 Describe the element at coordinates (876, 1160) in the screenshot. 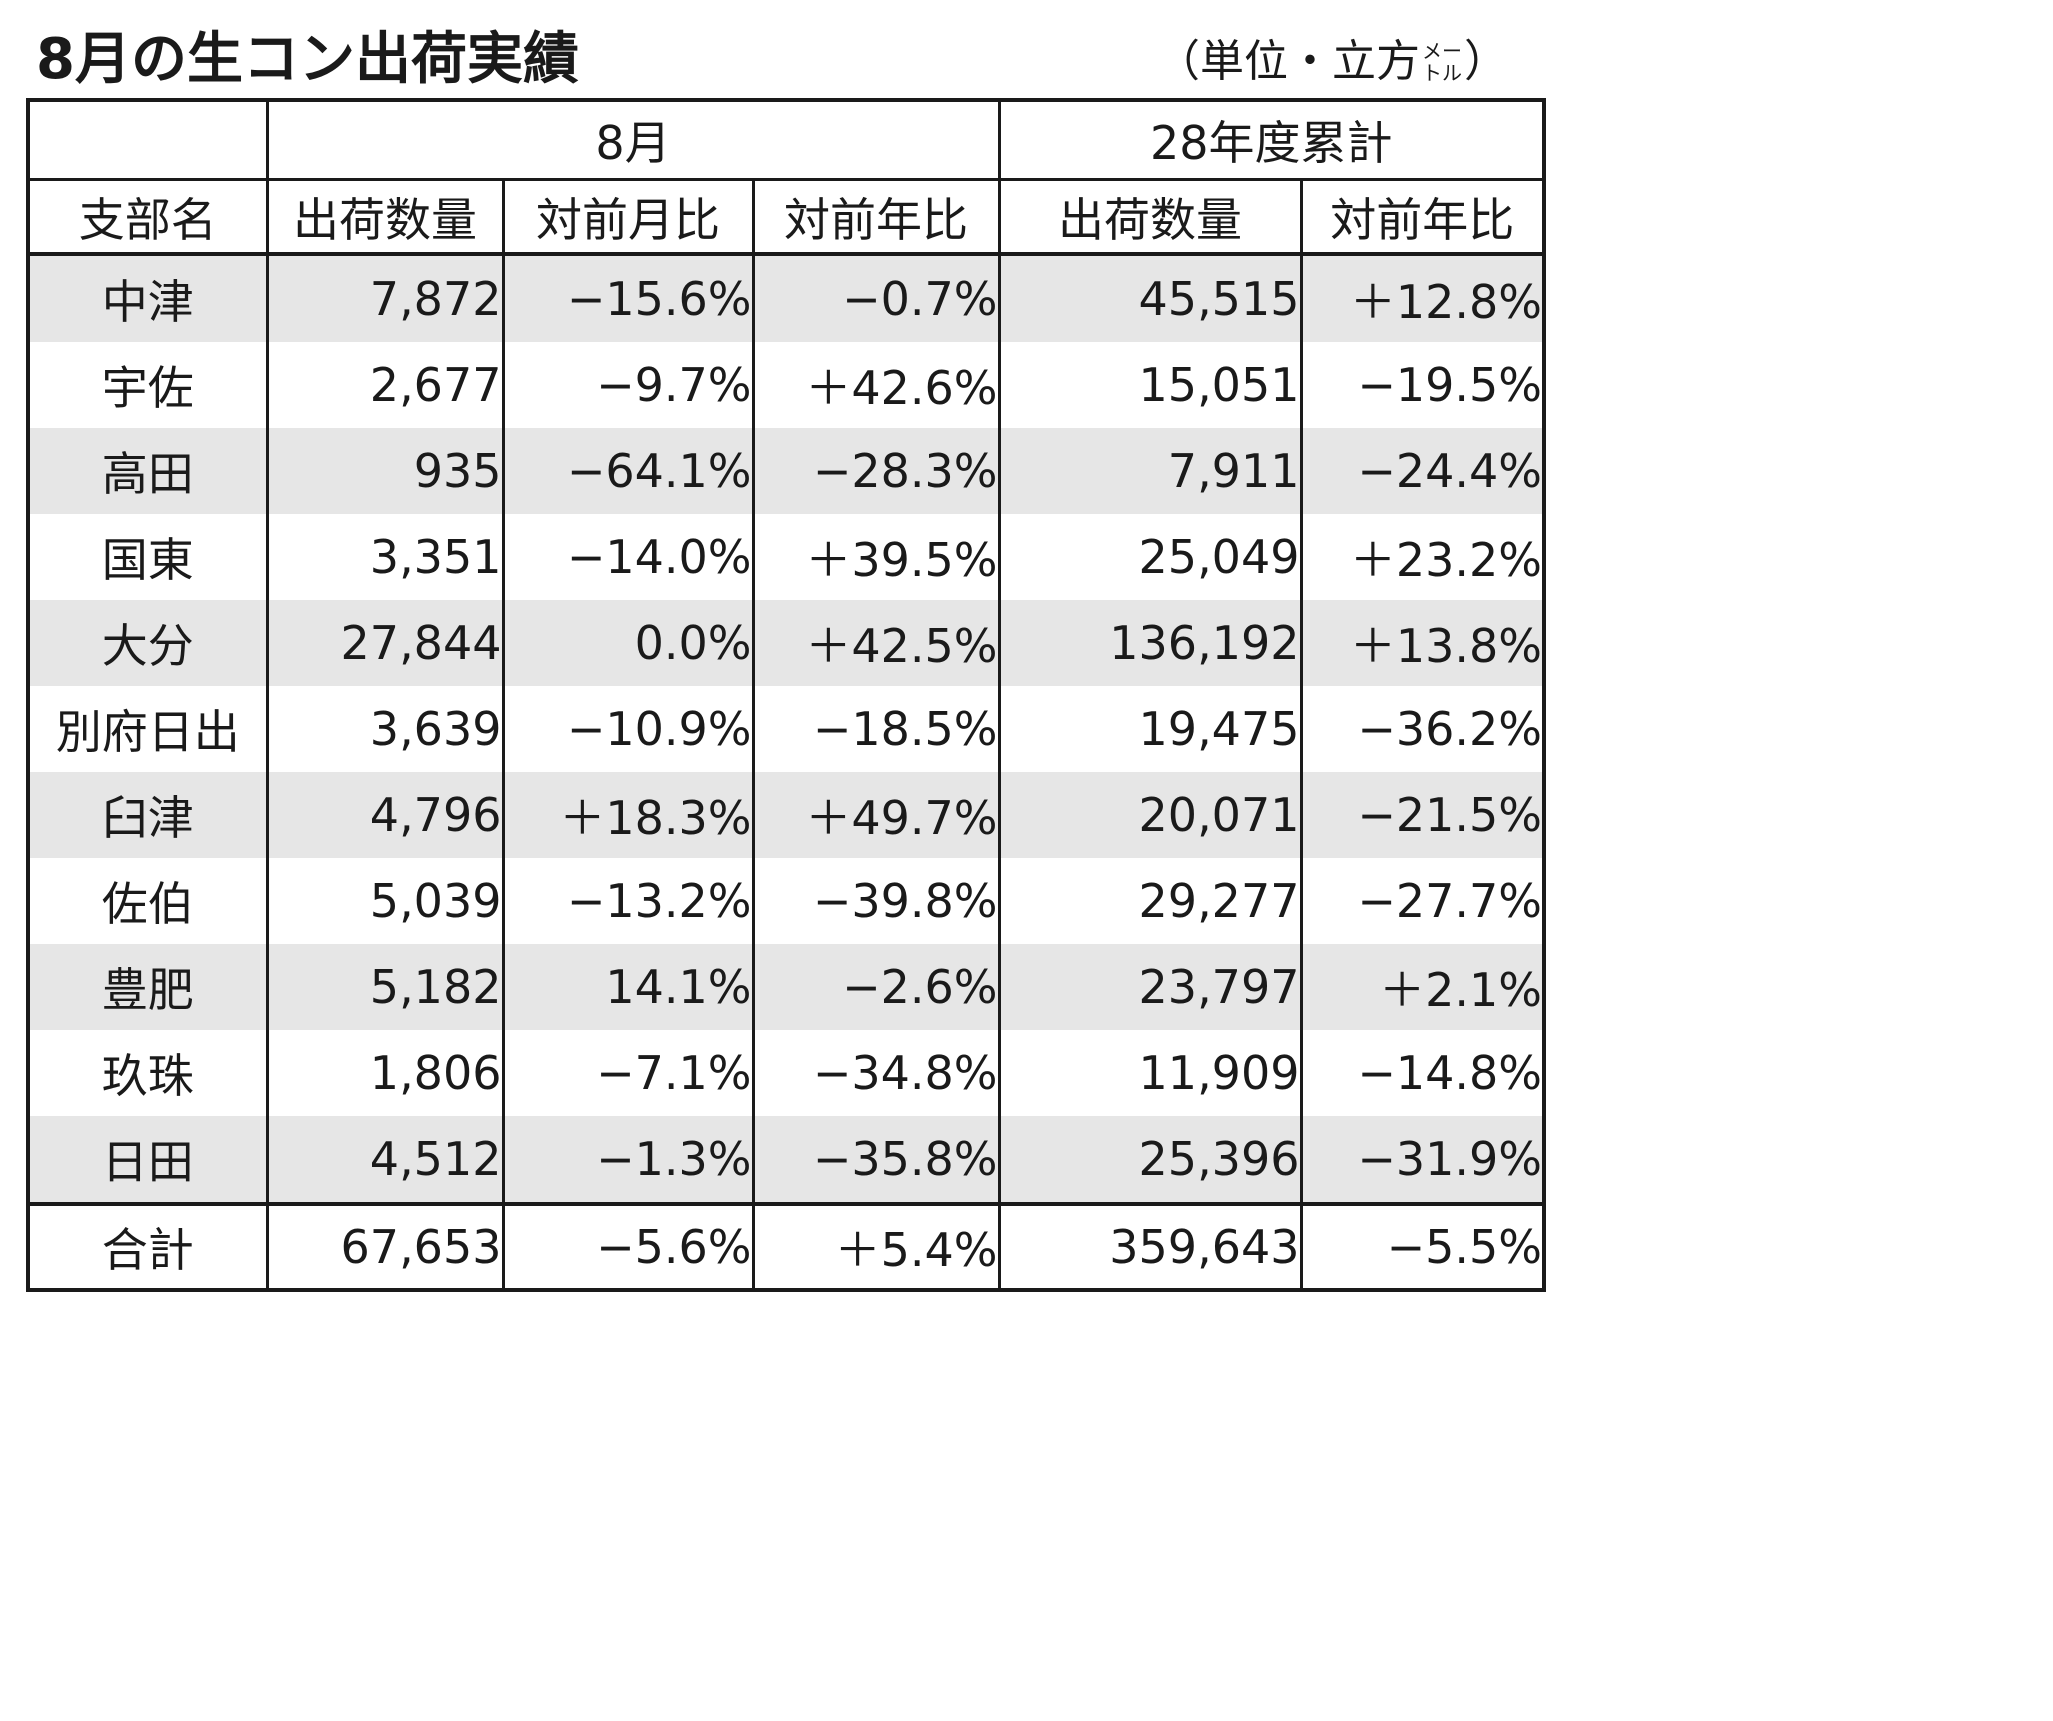

I see `cell-month-vs-prev-year: −35.8%` at that location.